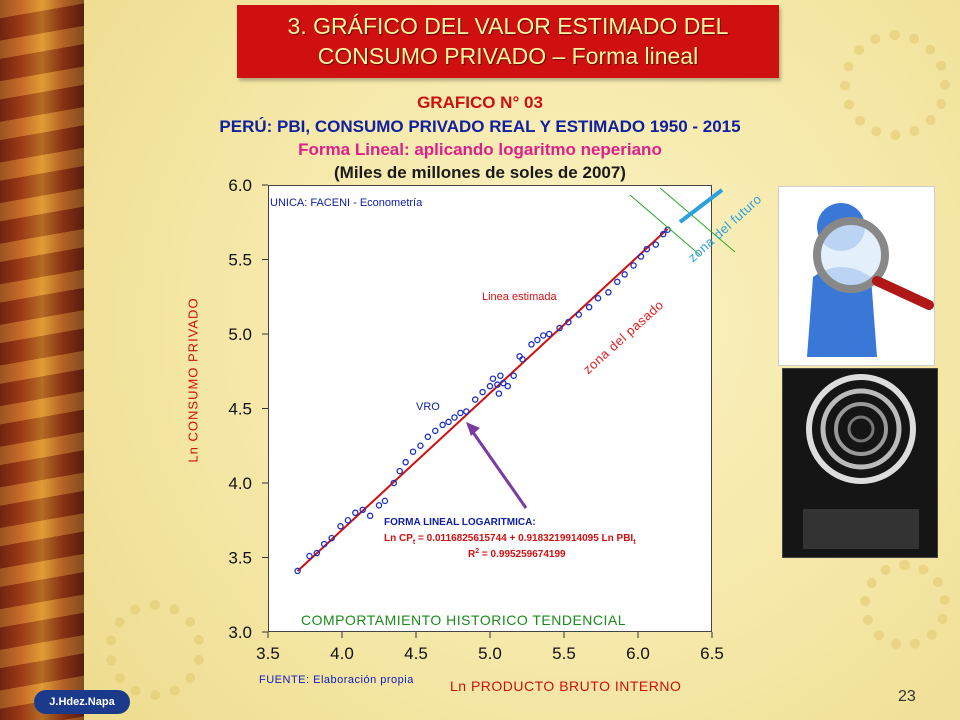 This screenshot has width=960, height=720. I want to click on pointer-arrow, so click(498, 468).